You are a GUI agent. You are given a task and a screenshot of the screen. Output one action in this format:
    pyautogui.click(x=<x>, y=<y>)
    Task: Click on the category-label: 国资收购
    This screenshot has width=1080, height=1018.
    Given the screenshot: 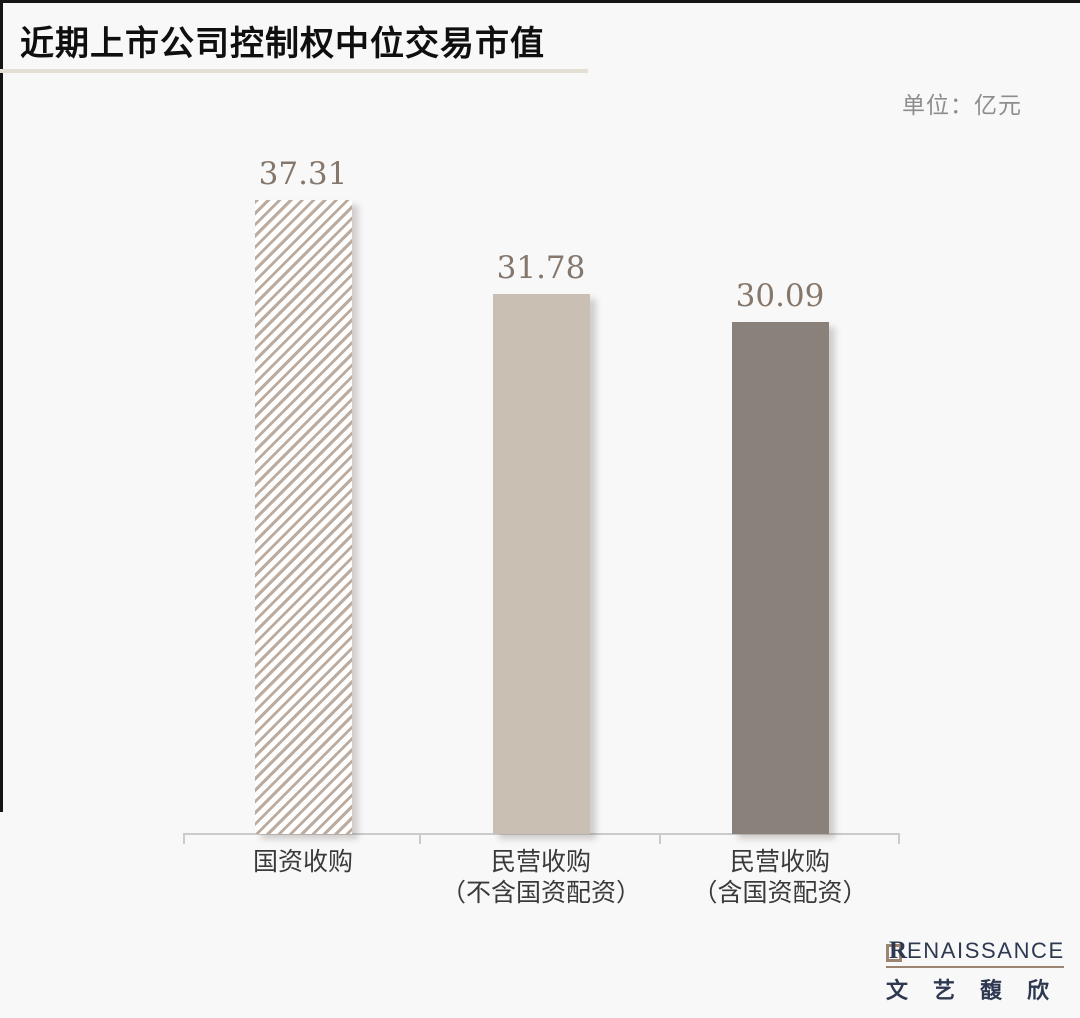 What is the action you would take?
    pyautogui.click(x=302, y=862)
    